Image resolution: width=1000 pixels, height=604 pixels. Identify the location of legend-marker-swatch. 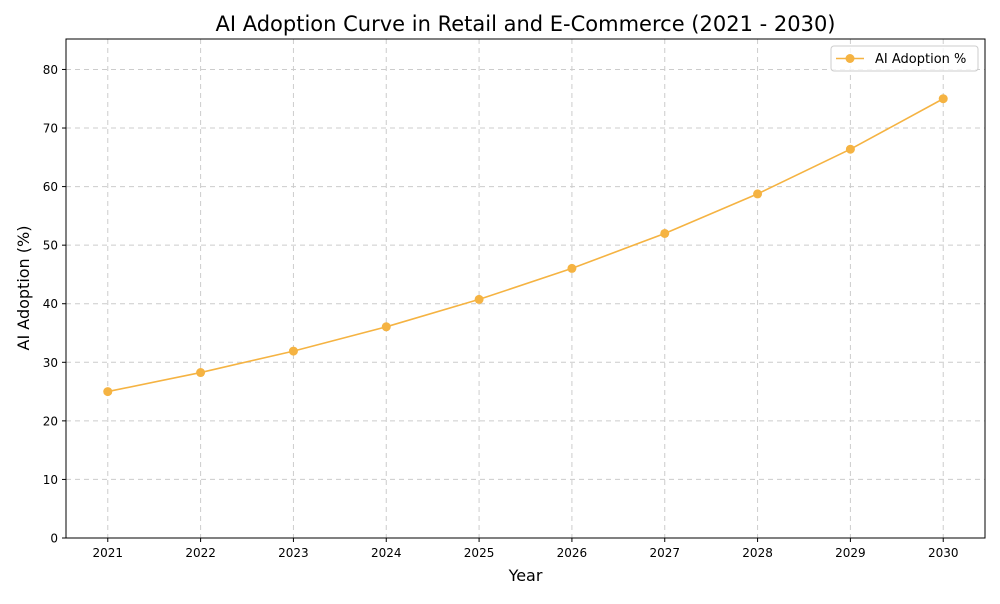
(850, 58).